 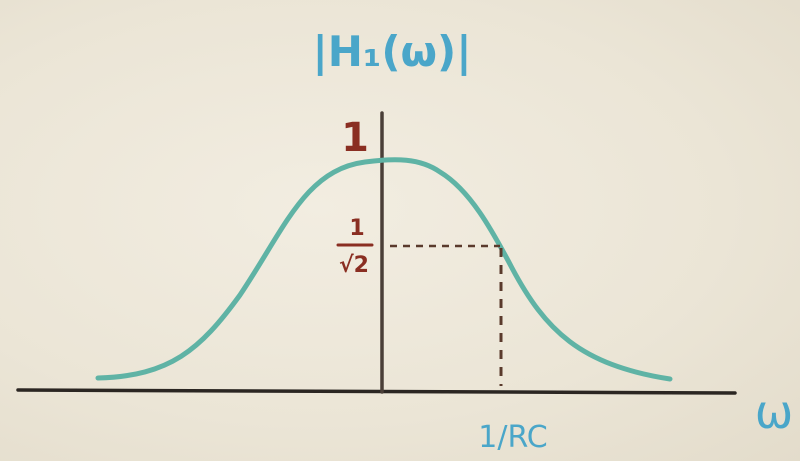 I want to click on x-tick-cutoff-label: 1/RC, so click(x=513, y=437).